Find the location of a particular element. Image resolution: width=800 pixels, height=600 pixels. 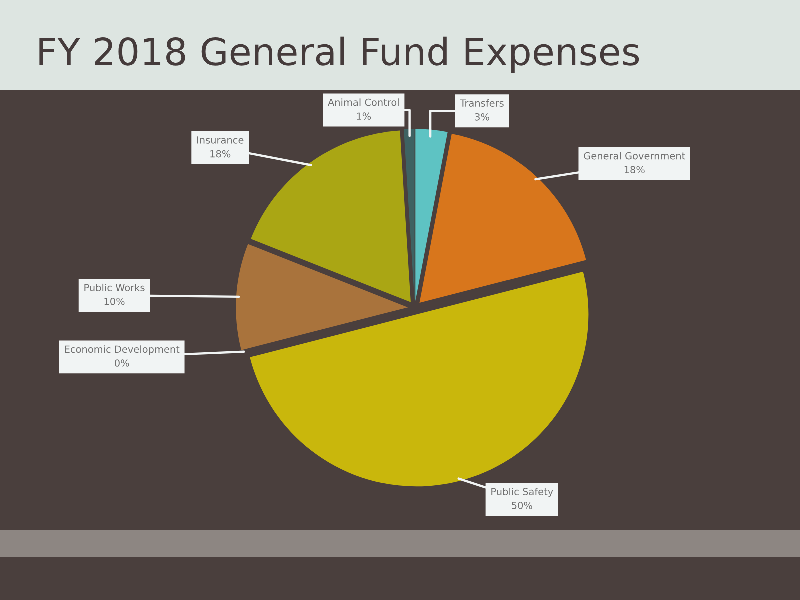

data-label: 50% is located at coordinates (522, 506).